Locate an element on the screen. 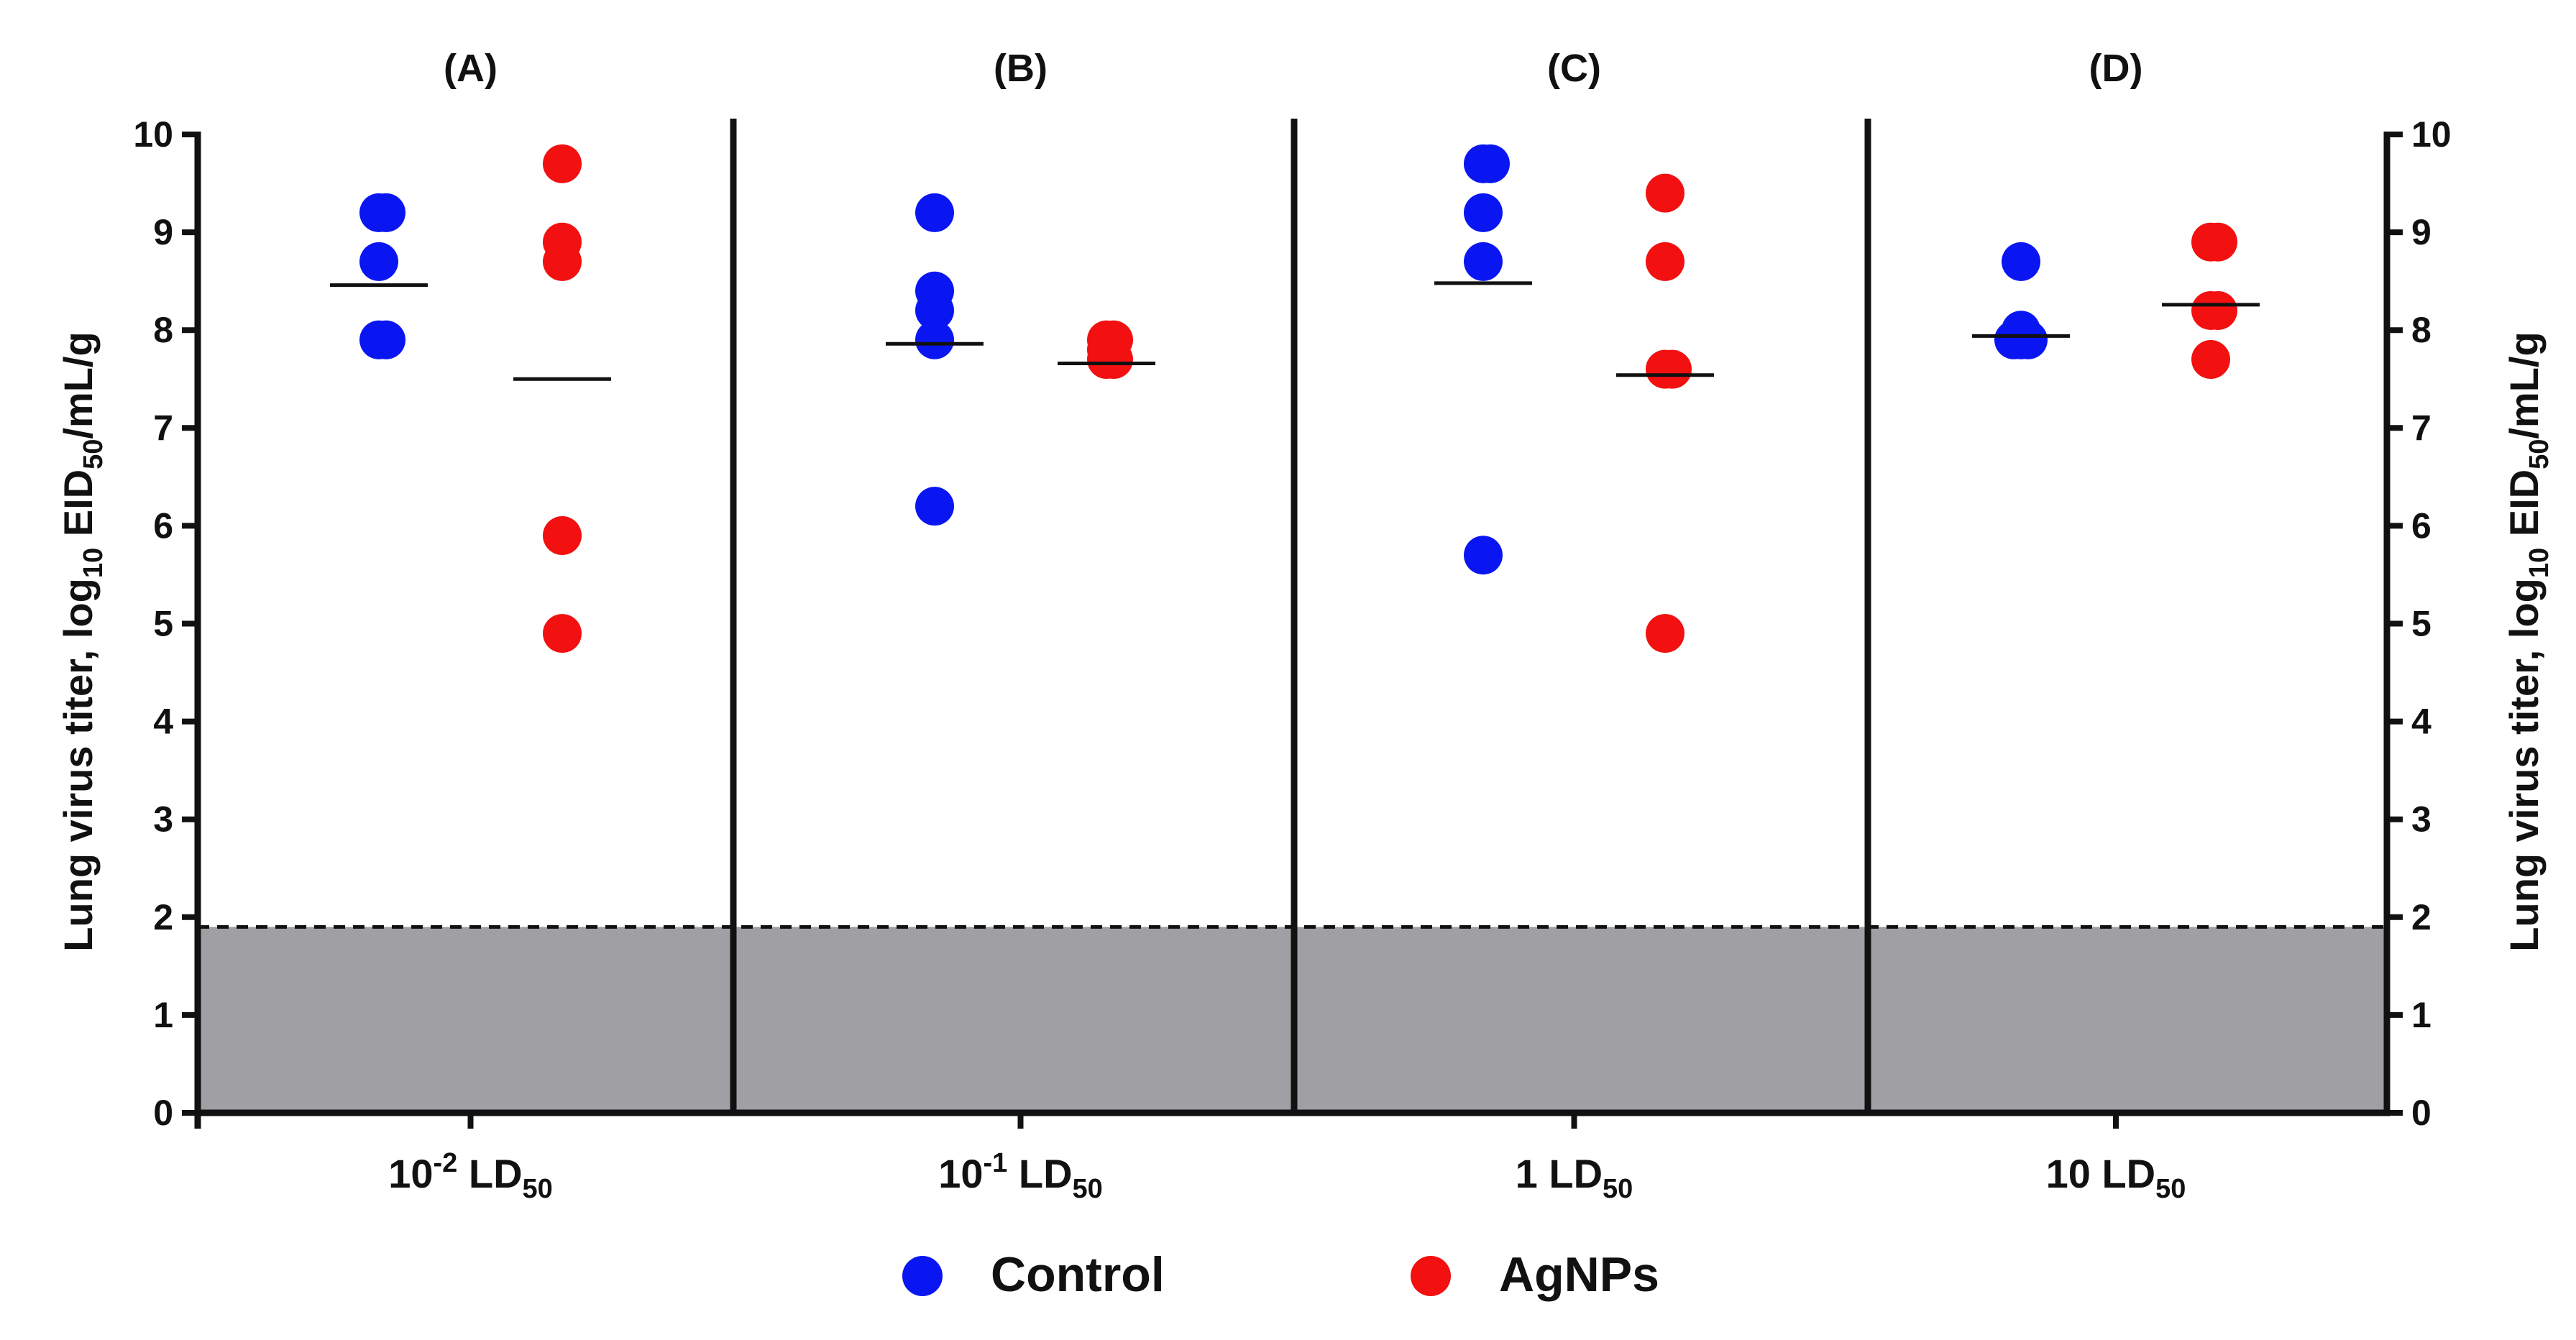 The image size is (2576, 1340). y-tick-label-right: 9 is located at coordinates (2421, 232).